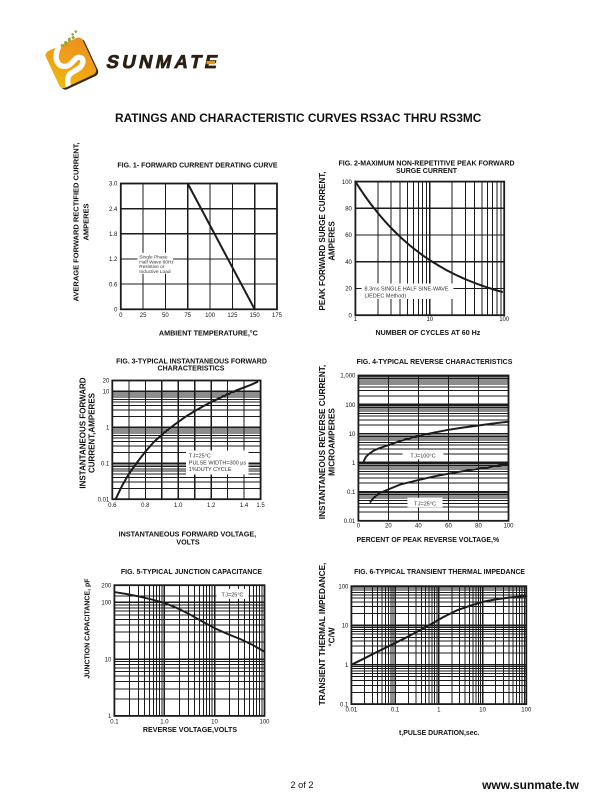 This screenshot has width=610, height=810. What do you see at coordinates (155, 272) in the screenshot?
I see `svg-text: Inductive Load` at bounding box center [155, 272].